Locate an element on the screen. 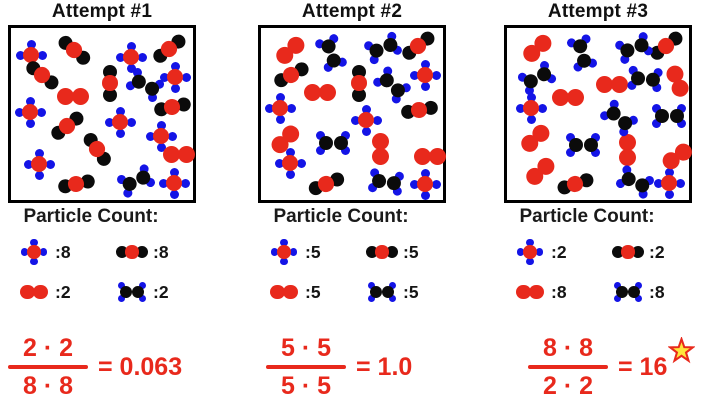  equation-denominator: 8 · 8 is located at coordinates (48, 386).